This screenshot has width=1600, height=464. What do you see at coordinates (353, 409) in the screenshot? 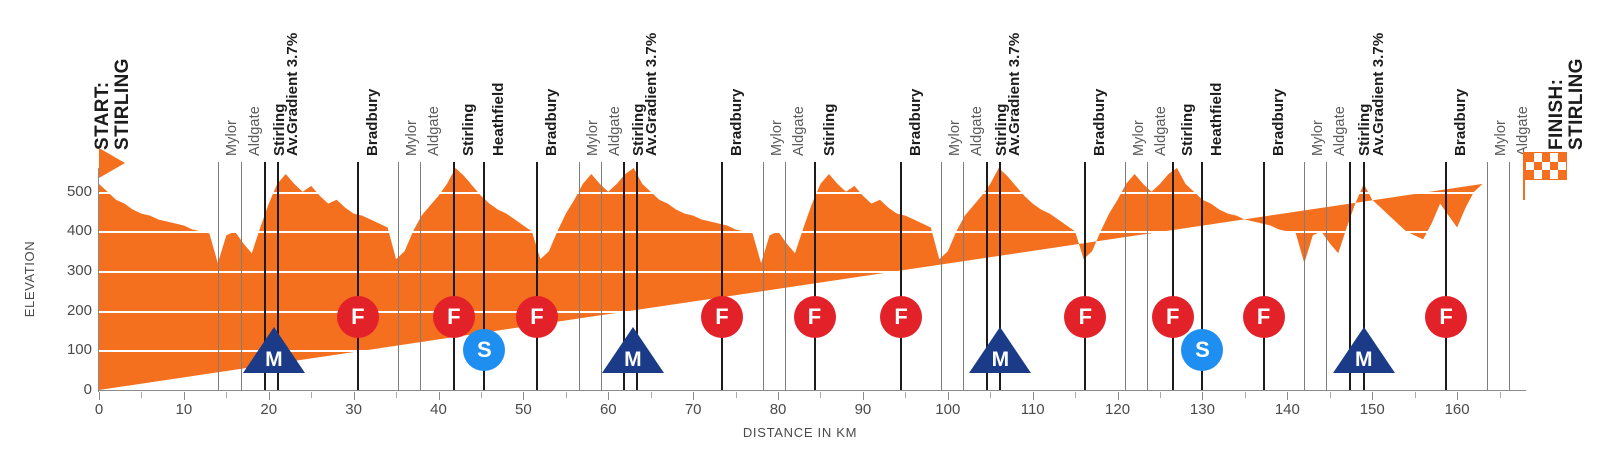
I see `x-axis-tick-label: 30` at bounding box center [353, 409].